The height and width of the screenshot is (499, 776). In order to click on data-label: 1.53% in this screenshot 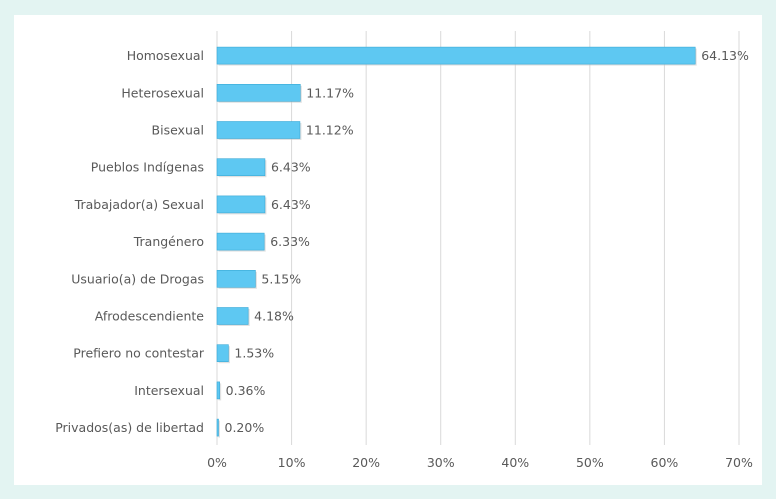, I will do `click(254, 353)`.